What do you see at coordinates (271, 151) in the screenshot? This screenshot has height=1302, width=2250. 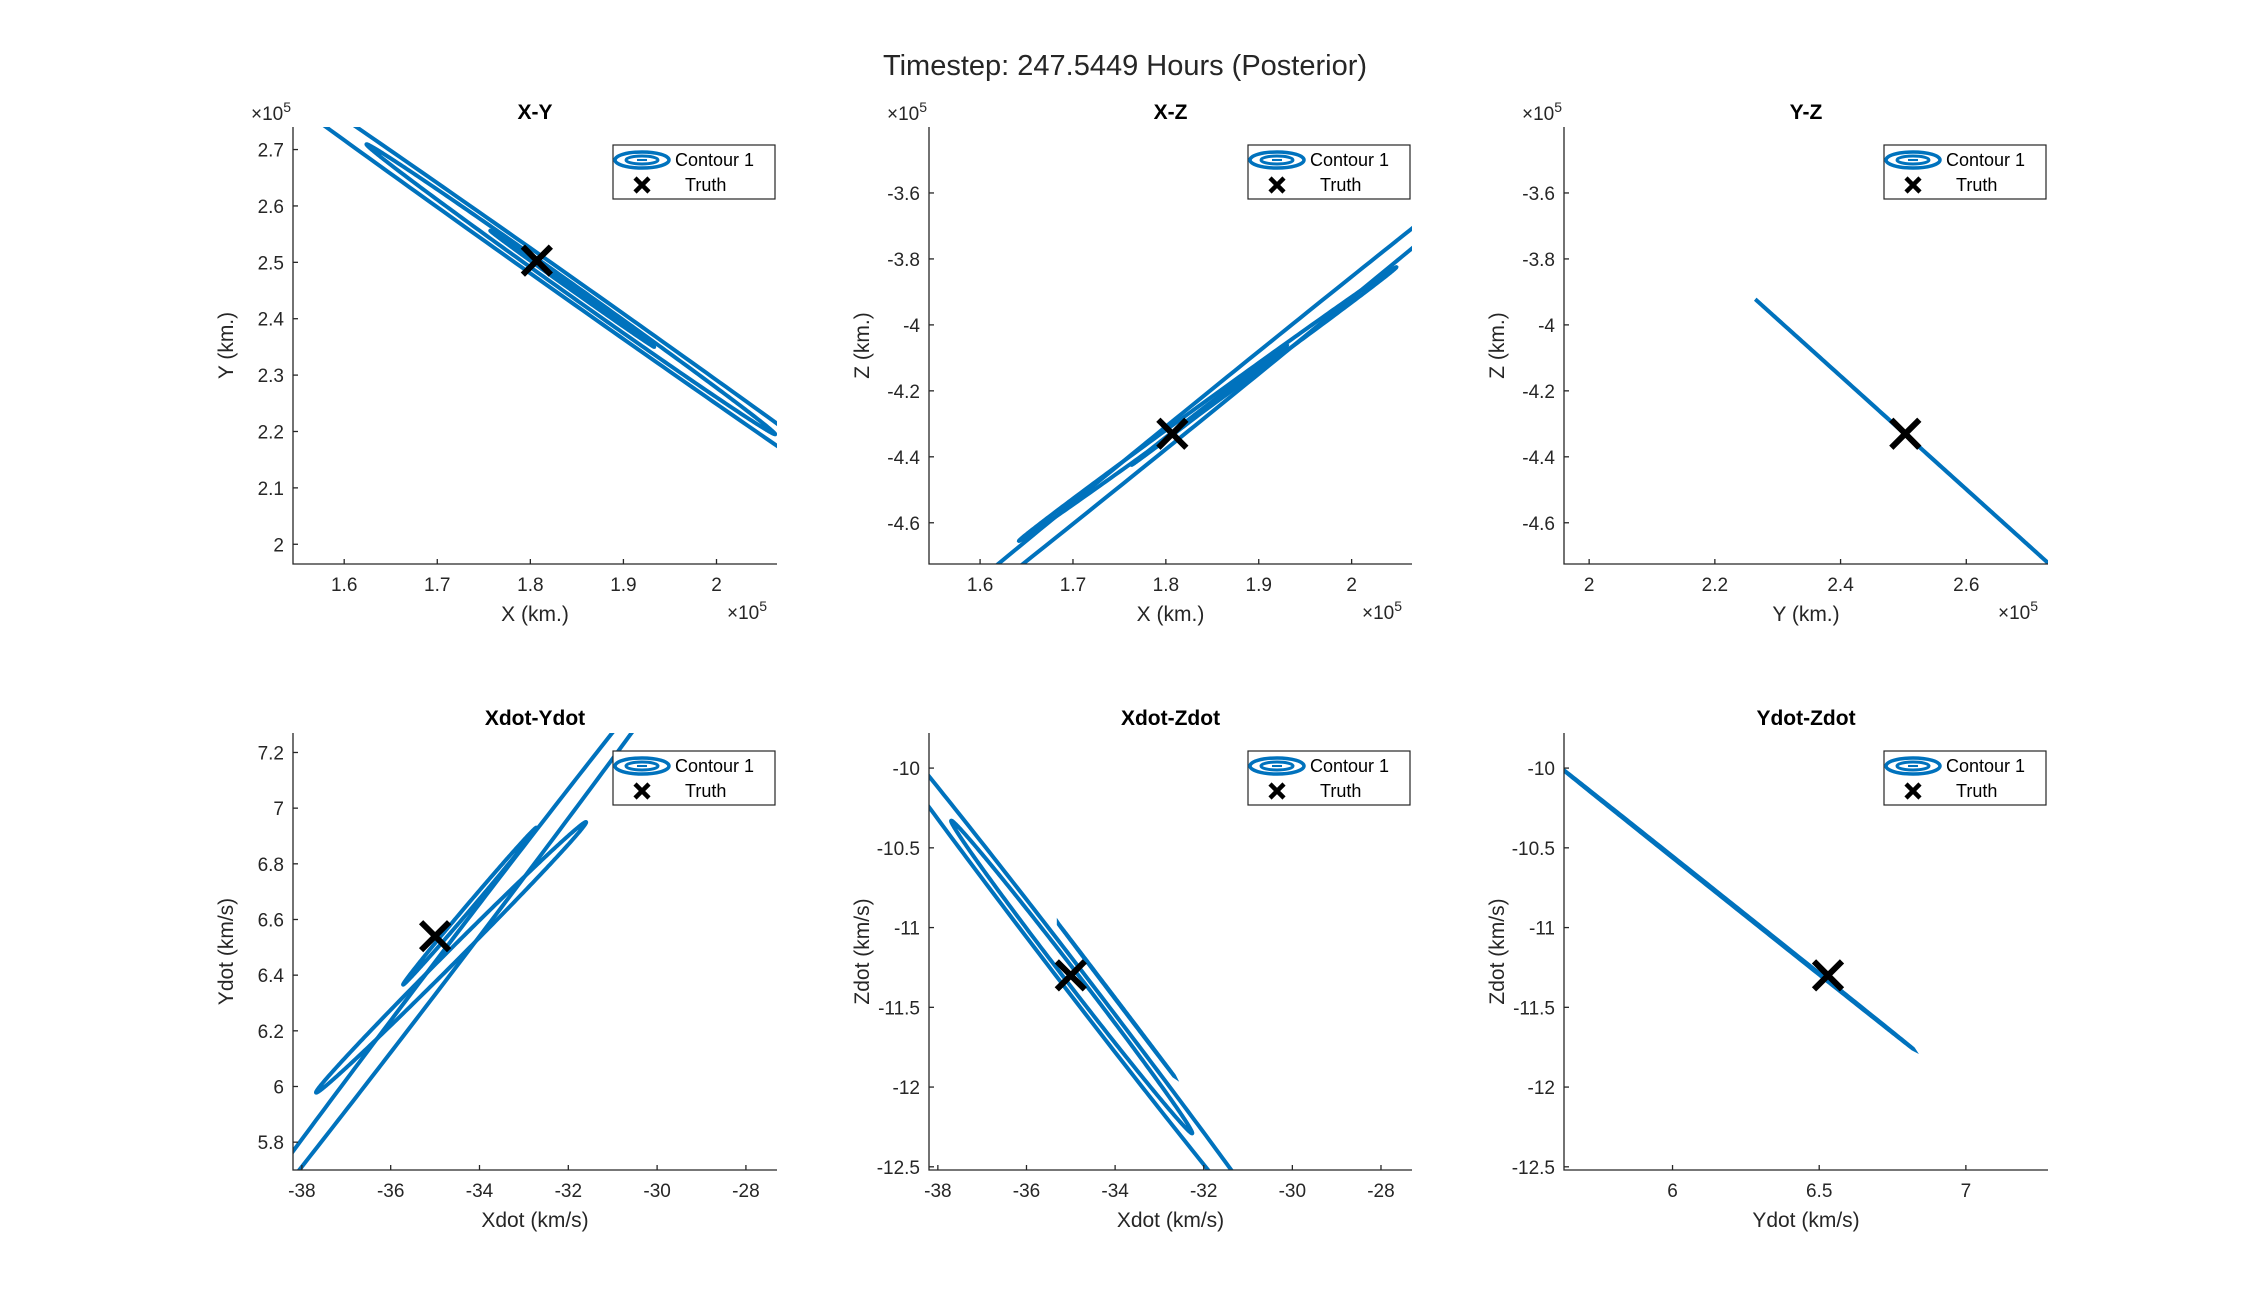 I see `y-tick-label: 2.7` at bounding box center [271, 151].